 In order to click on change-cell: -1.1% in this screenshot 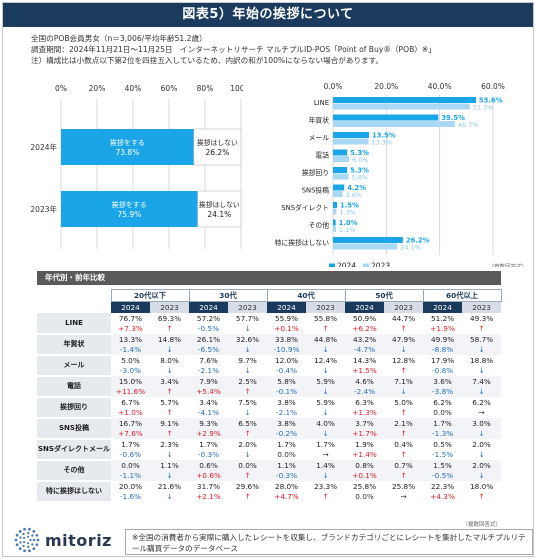, I will do `click(130, 475)`.